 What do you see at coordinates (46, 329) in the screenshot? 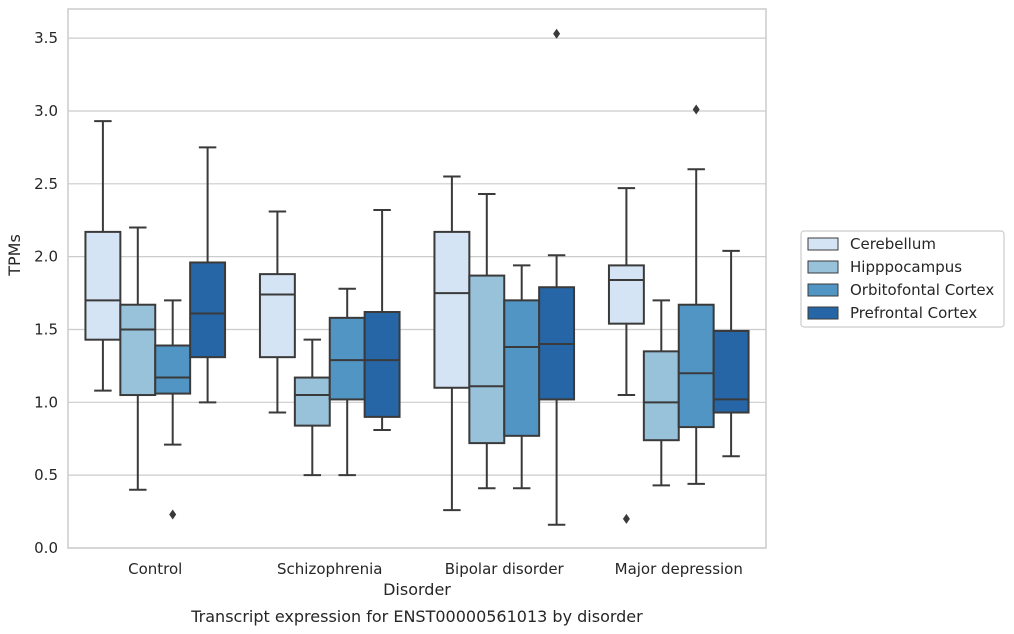
I see `y-tick-label: 1.5` at bounding box center [46, 329].